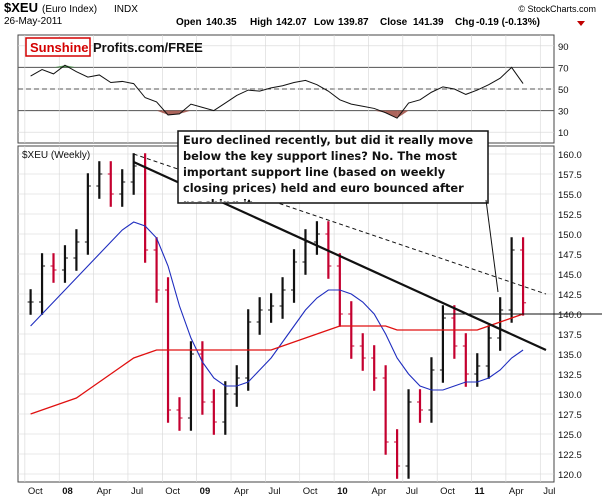  Describe the element at coordinates (570, 275) in the screenshot. I see `price-tick-label: 145.0` at that location.